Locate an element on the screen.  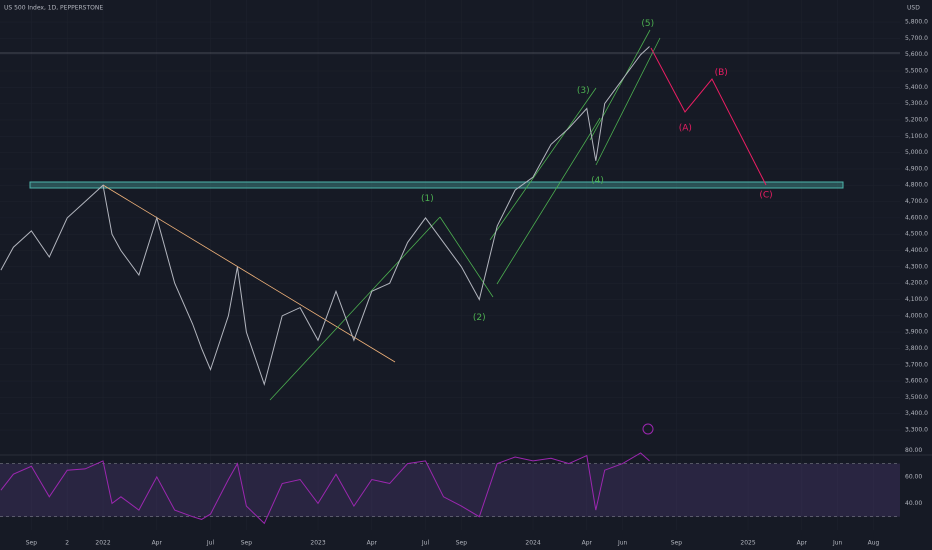
wave-label: (3) is located at coordinates (583, 91).